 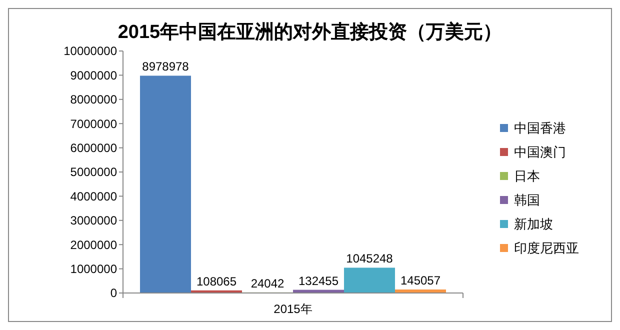 What do you see at coordinates (114, 293) in the screenshot?
I see `y-tick-label: 0` at bounding box center [114, 293].